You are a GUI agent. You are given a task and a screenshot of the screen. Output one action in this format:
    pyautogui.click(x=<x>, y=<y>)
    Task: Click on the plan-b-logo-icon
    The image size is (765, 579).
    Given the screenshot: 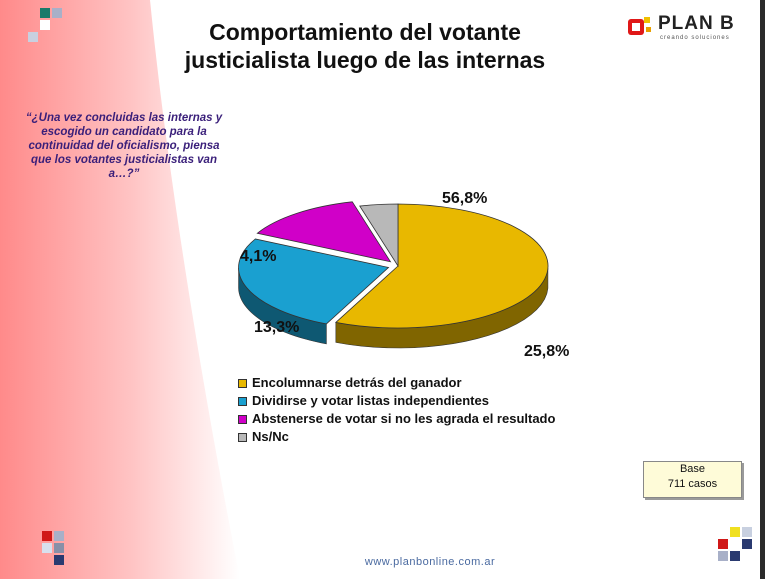 What is the action you would take?
    pyautogui.click(x=639, y=26)
    